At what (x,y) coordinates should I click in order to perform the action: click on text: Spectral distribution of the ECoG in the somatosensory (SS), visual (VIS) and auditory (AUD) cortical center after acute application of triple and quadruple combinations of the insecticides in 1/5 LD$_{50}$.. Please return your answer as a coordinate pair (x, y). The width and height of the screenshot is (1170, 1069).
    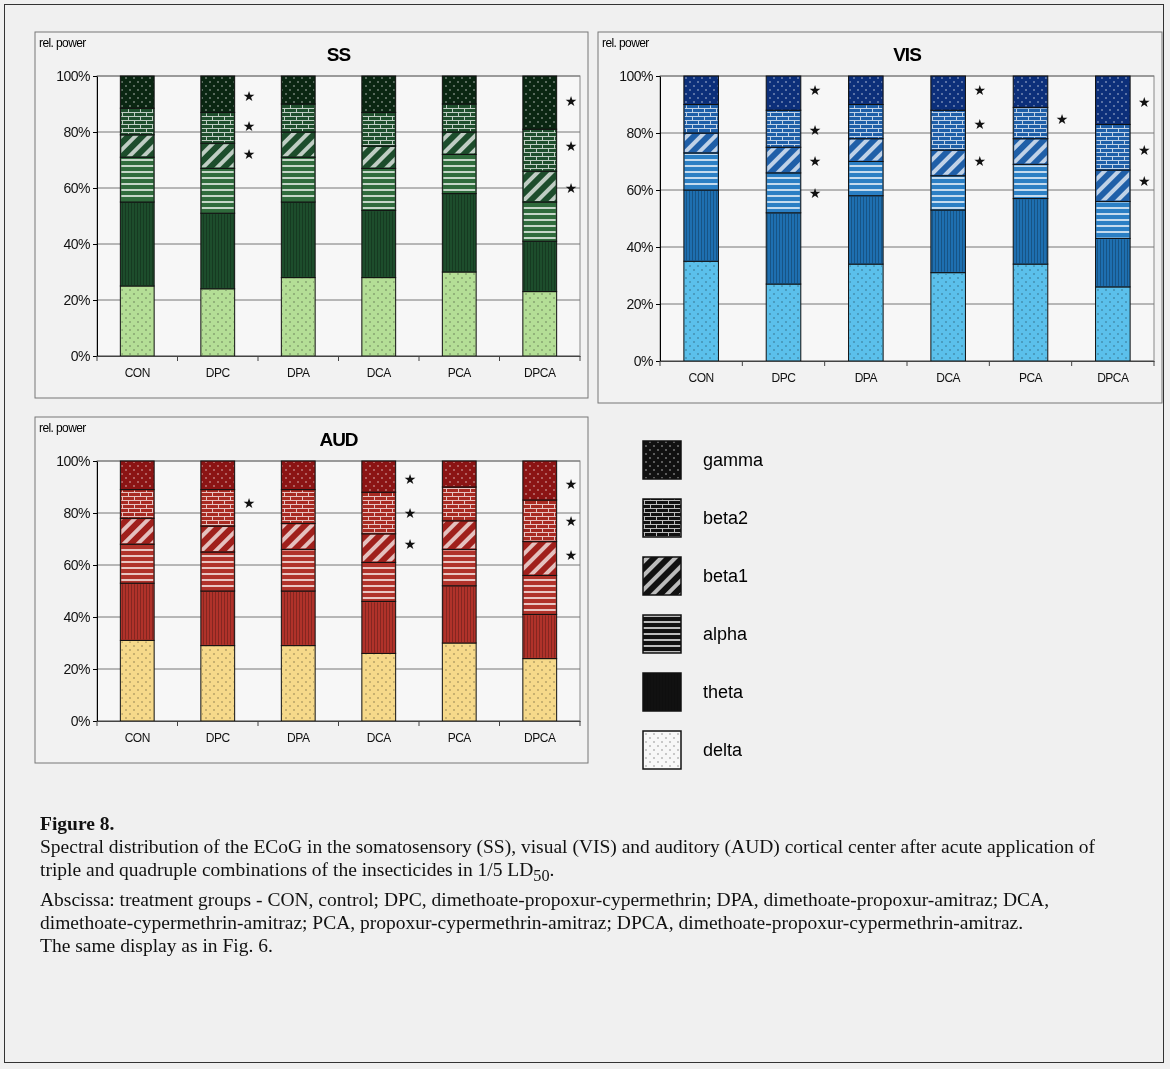
    Looking at the image, I should click on (568, 861).